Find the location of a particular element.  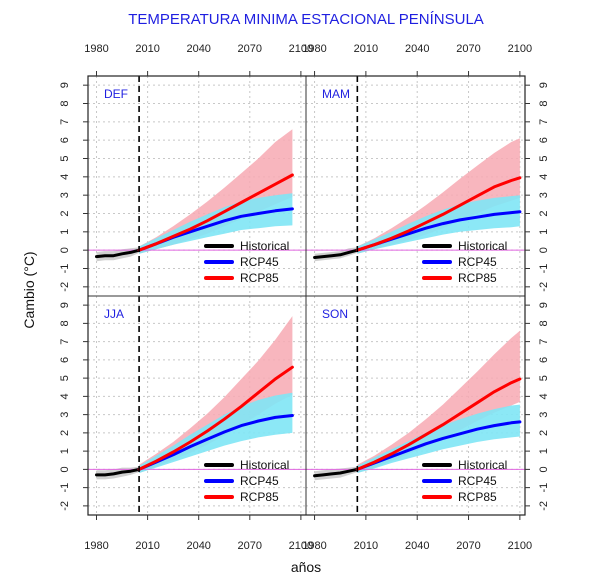

y-tick-label-left: 0 is located at coordinates (65, 469).